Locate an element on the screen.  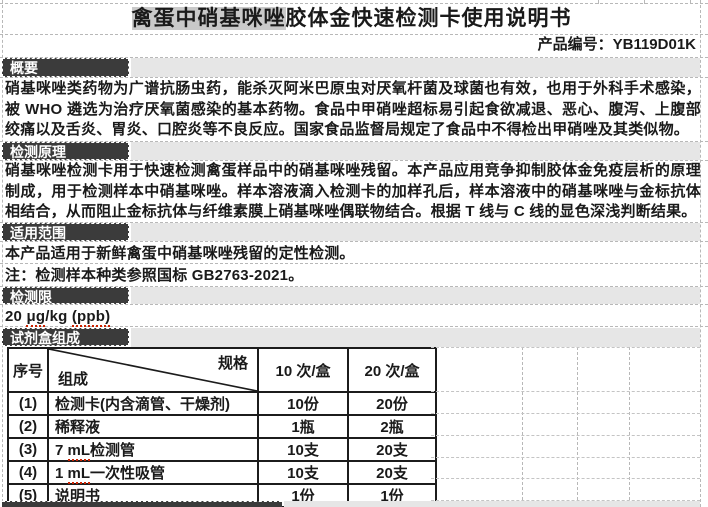
col-header-20-per-box: 20 次/盒 is located at coordinates (392, 370).